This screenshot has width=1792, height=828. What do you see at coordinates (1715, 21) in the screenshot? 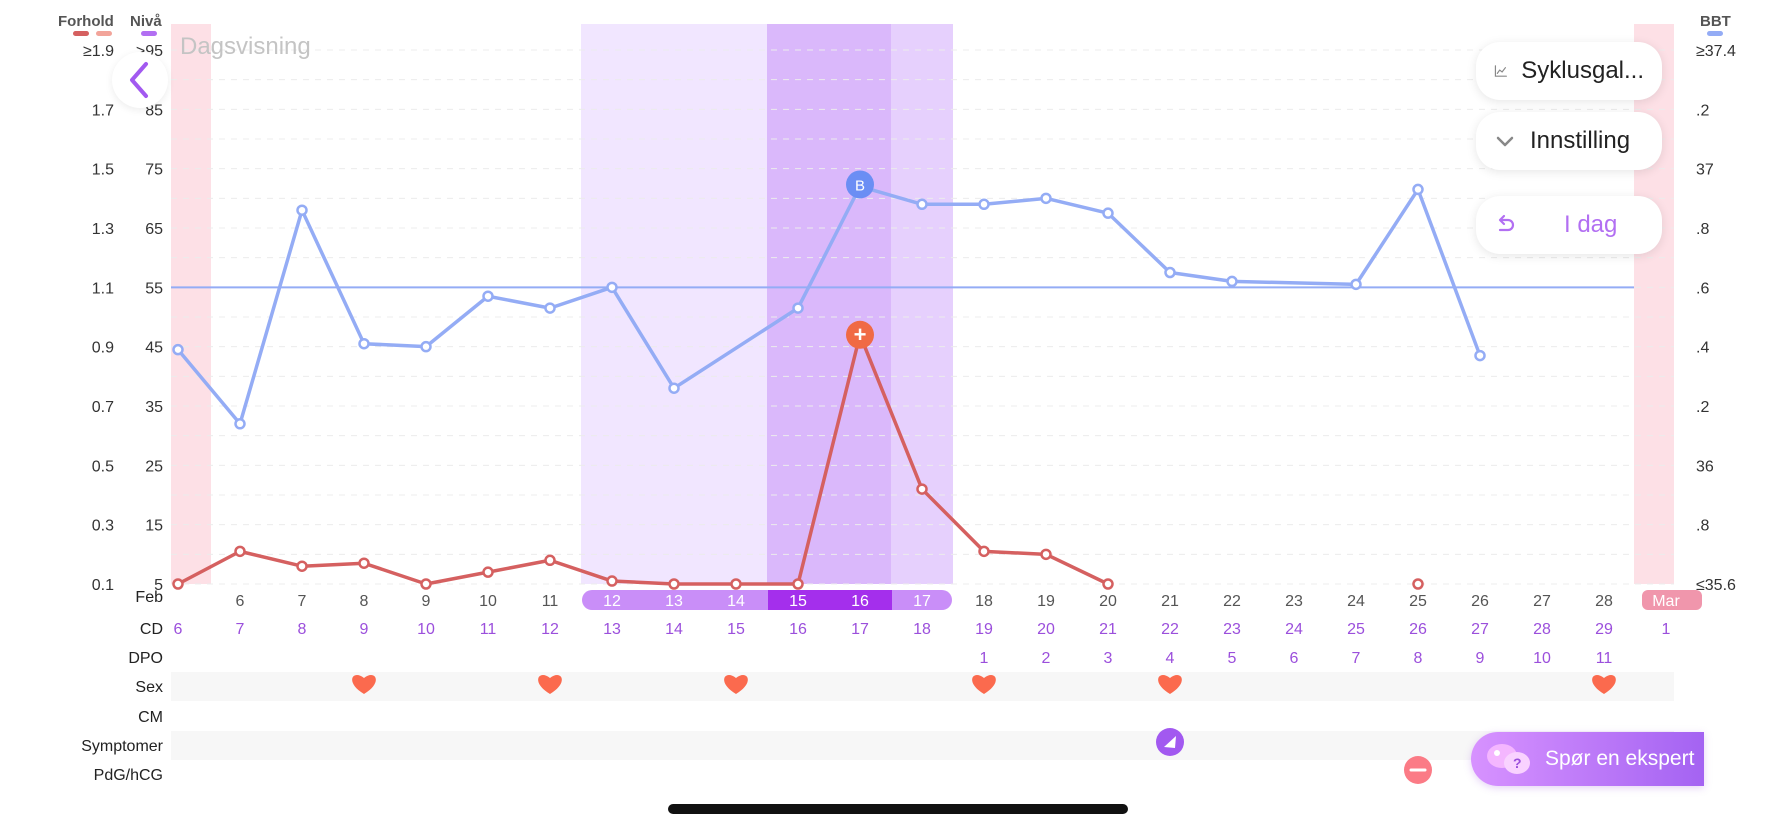
I see `bbt-header: BBT` at bounding box center [1715, 21].